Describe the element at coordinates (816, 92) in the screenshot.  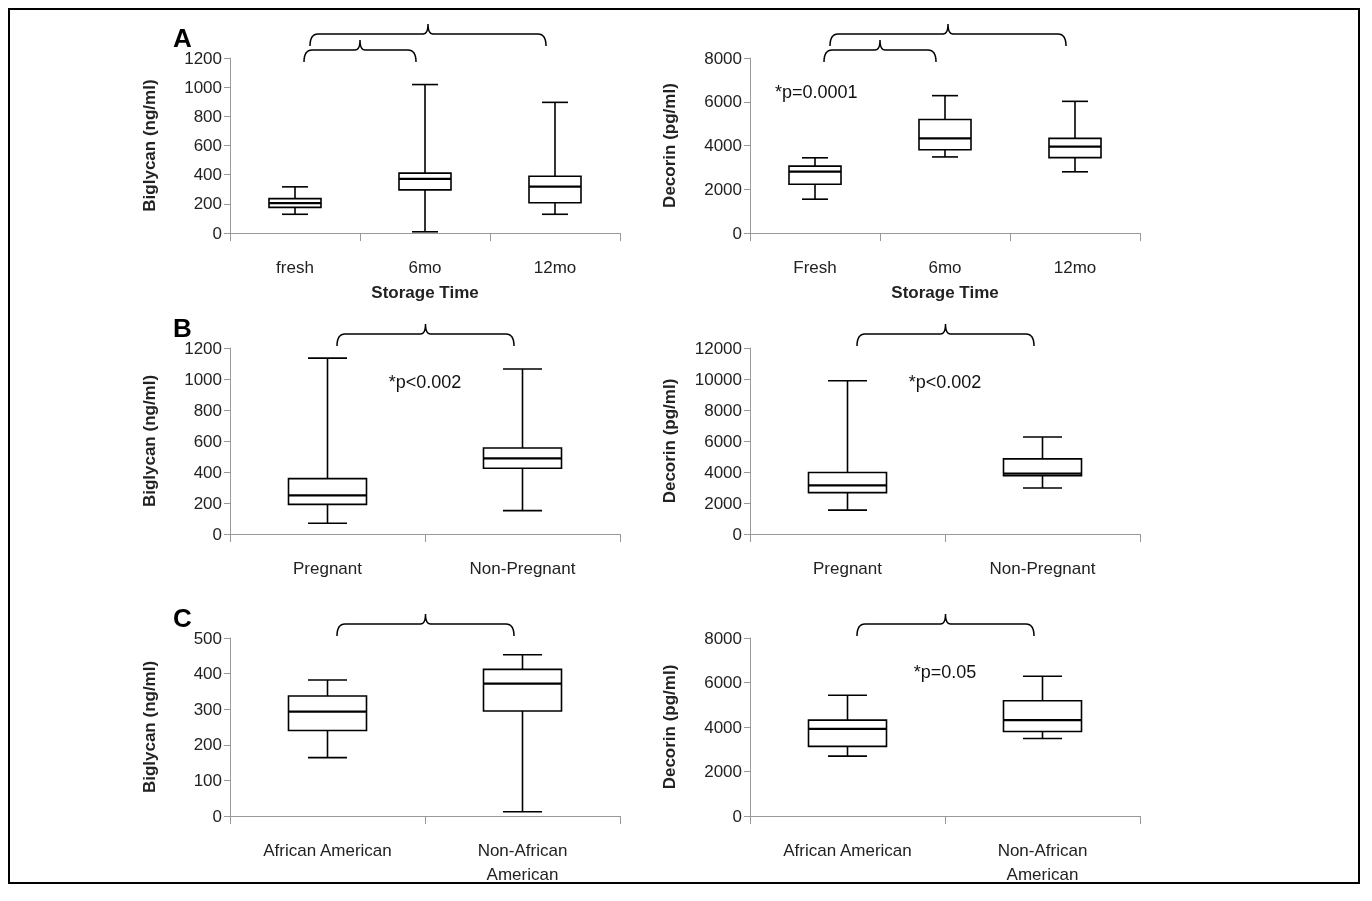
I see `annotation: *p=0.0001` at that location.